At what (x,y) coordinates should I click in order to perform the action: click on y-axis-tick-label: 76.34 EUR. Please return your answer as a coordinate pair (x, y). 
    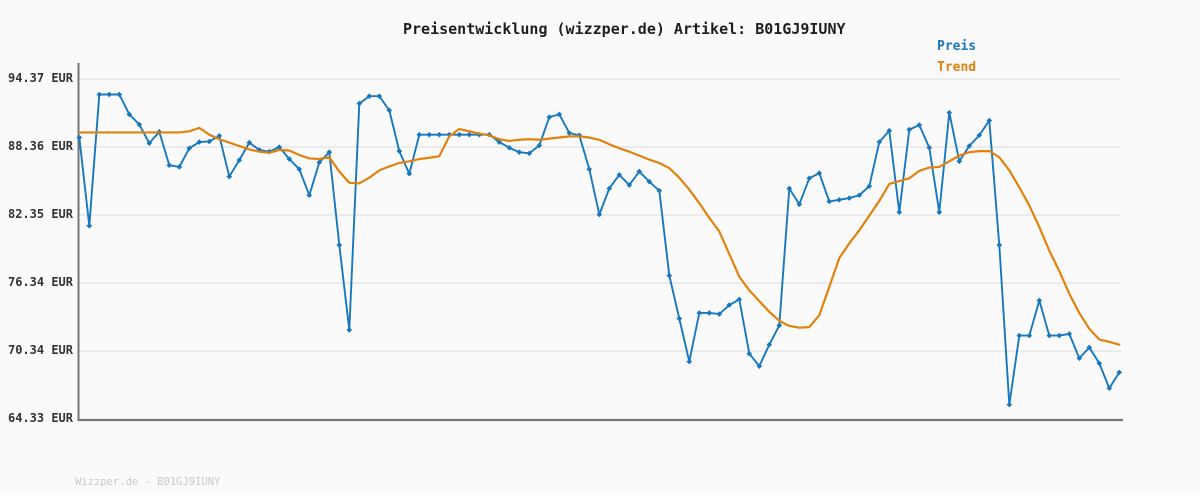
    Looking at the image, I should click on (40, 282).